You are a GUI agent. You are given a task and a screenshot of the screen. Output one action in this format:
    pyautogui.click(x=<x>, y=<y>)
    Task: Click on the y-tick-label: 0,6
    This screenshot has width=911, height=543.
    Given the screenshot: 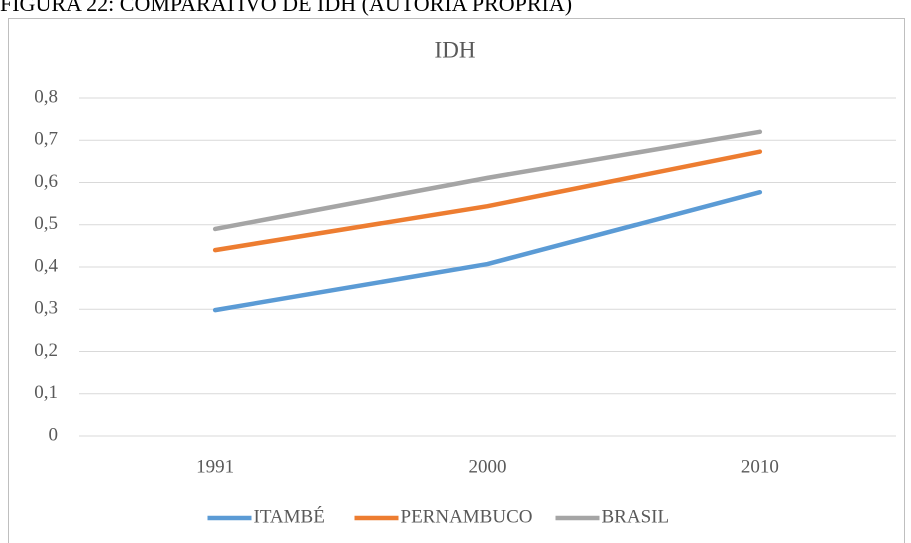 What is the action you would take?
    pyautogui.click(x=46, y=181)
    